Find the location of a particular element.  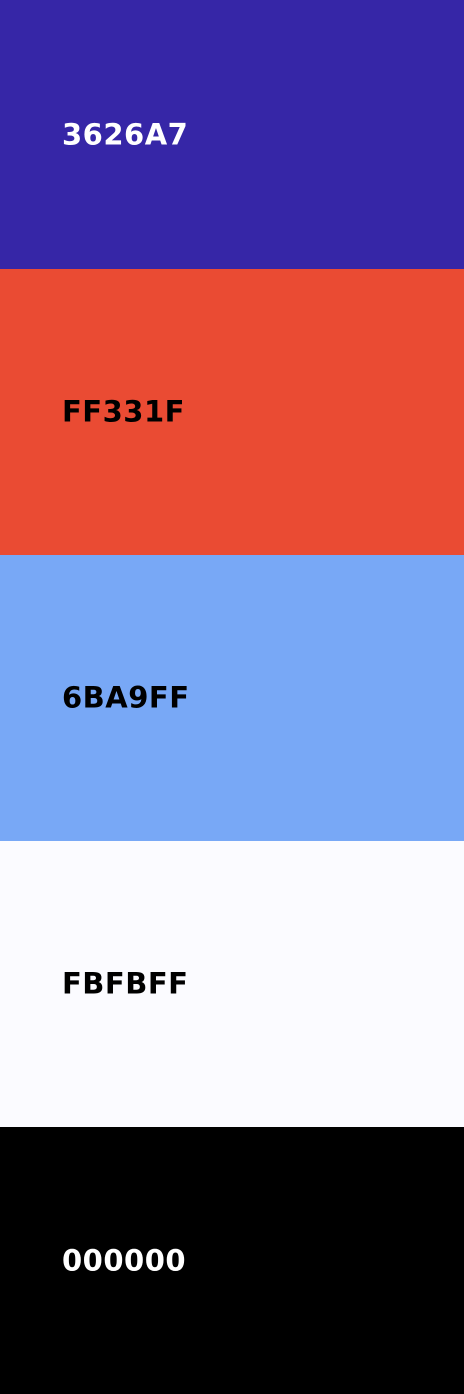

swatch-hex-label: 3626A7 is located at coordinates (125, 134).